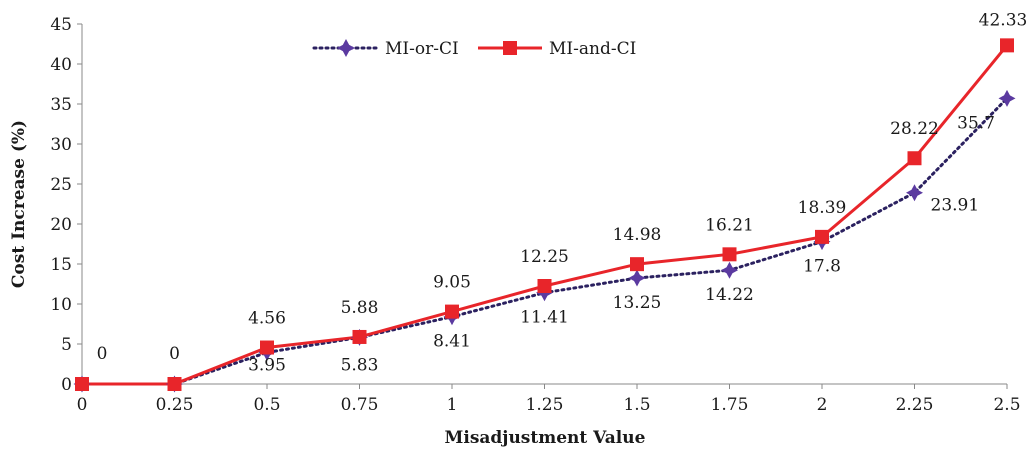 Image resolution: width=1035 pixels, height=450 pixels. Describe the element at coordinates (175, 405) in the screenshot. I see `x-tick-label: 0.25` at that location.